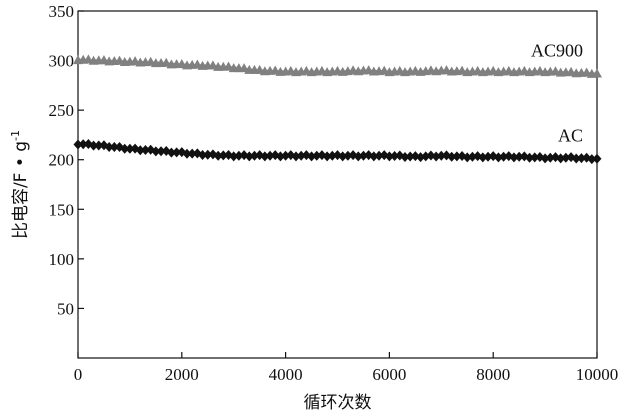  I want to click on series-ac, so click(337, 152).